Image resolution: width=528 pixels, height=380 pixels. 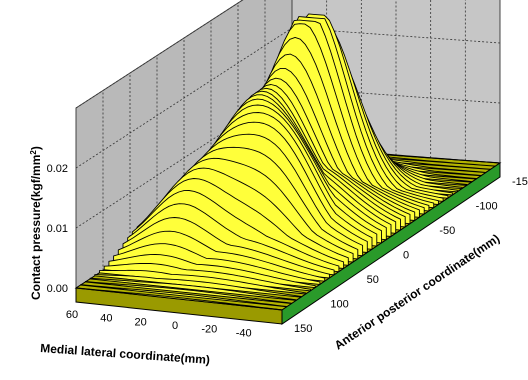 What do you see at coordinates (159, 54) in the screenshot?
I see `wall-gridline` at bounding box center [159, 54].